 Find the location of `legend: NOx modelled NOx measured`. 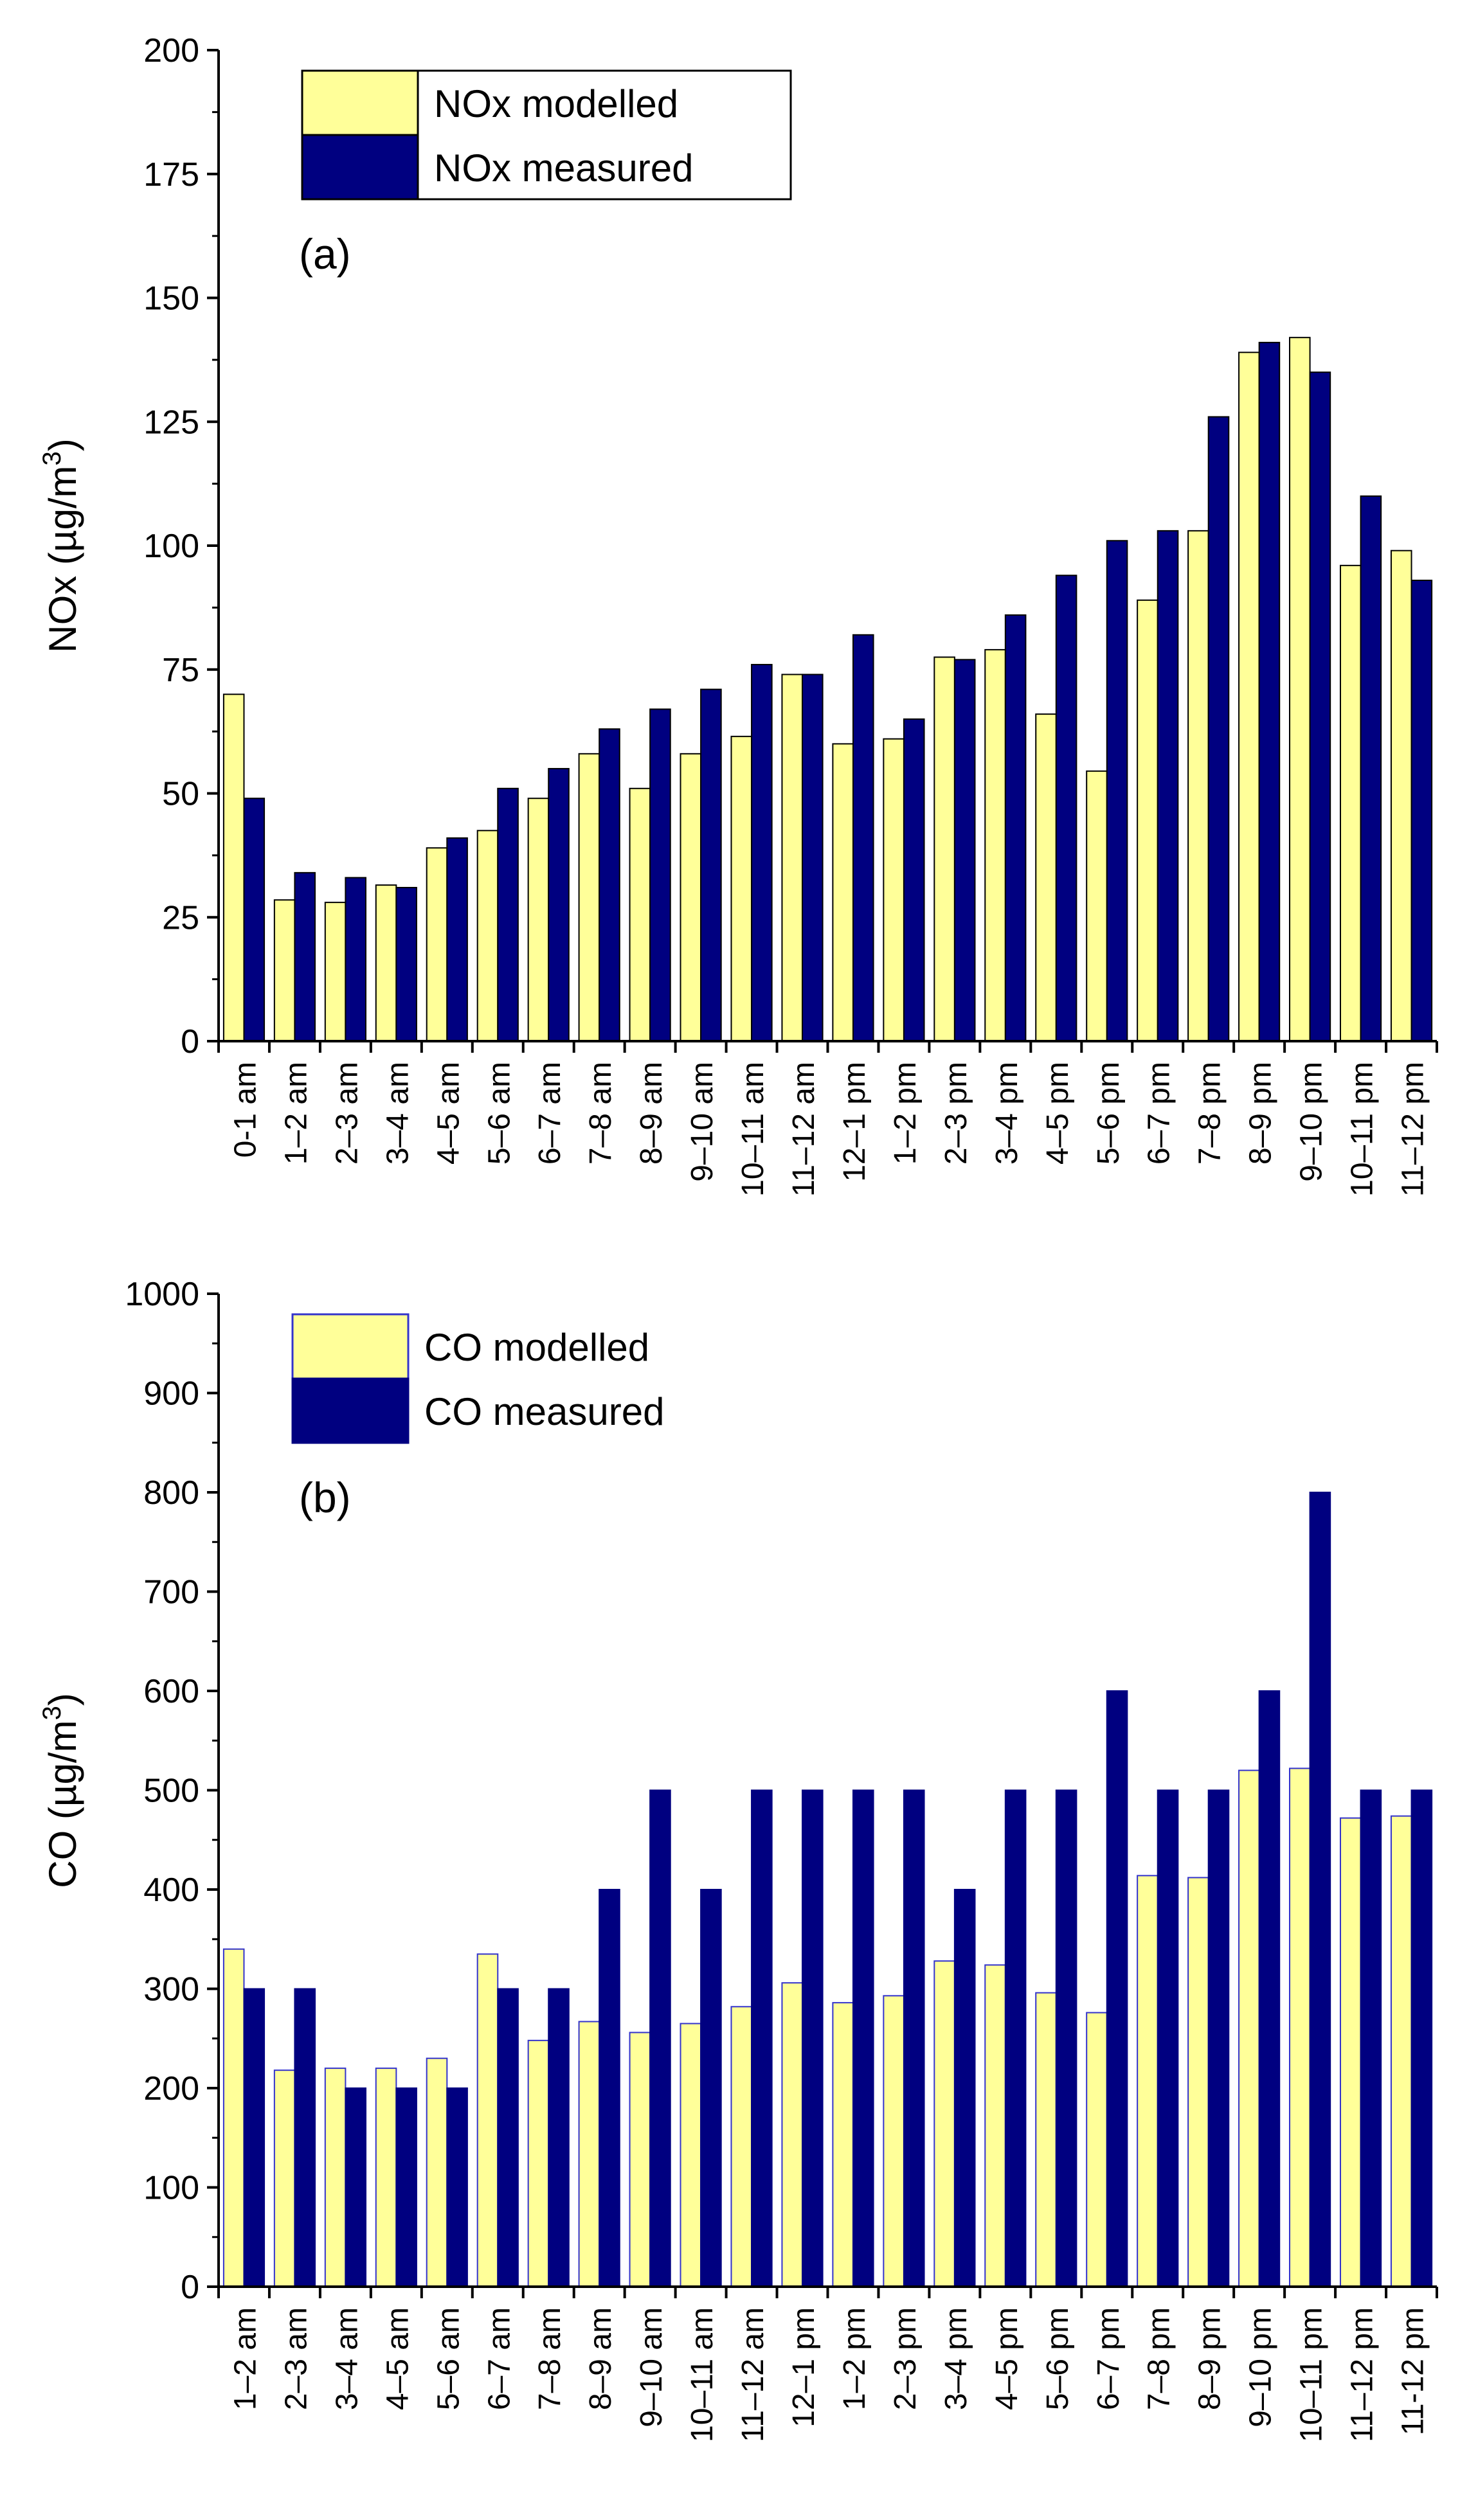

legend: NOx modelled NOx measured is located at coordinates (546, 135).